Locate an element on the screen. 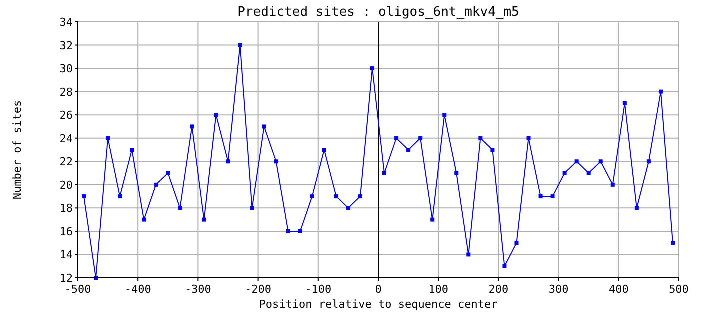 This screenshot has width=704, height=328. x-tick-label: -500 is located at coordinates (78, 289).